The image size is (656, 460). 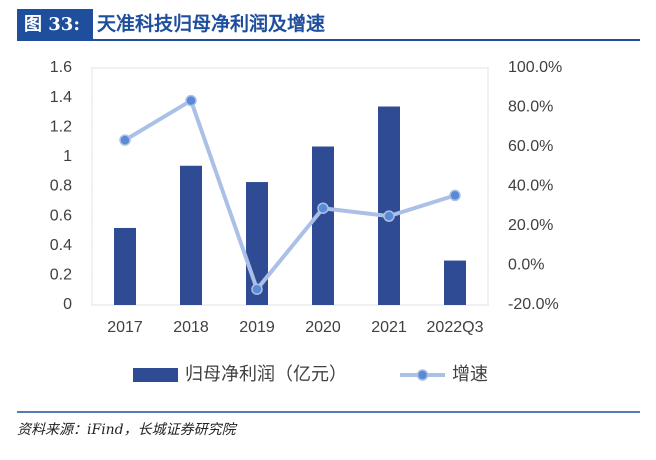 I want to click on legend-marker, so click(x=422, y=375).